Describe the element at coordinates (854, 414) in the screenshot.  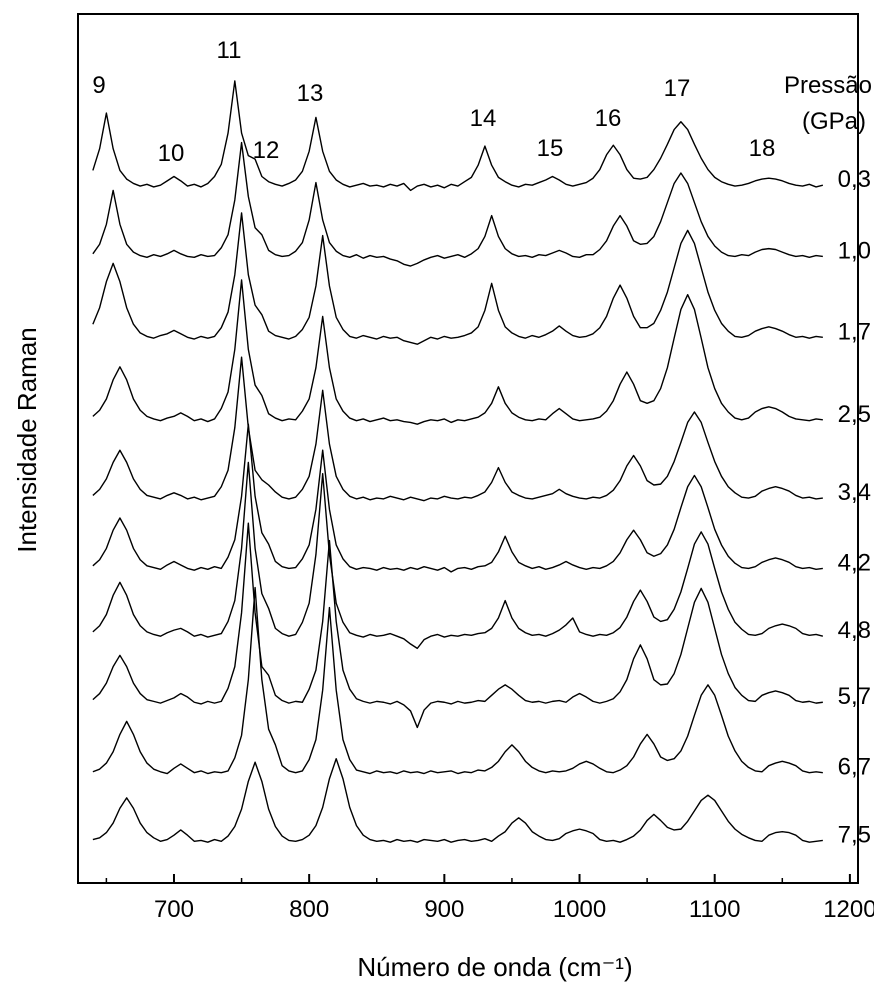
I see `series-label: 2,5` at that location.